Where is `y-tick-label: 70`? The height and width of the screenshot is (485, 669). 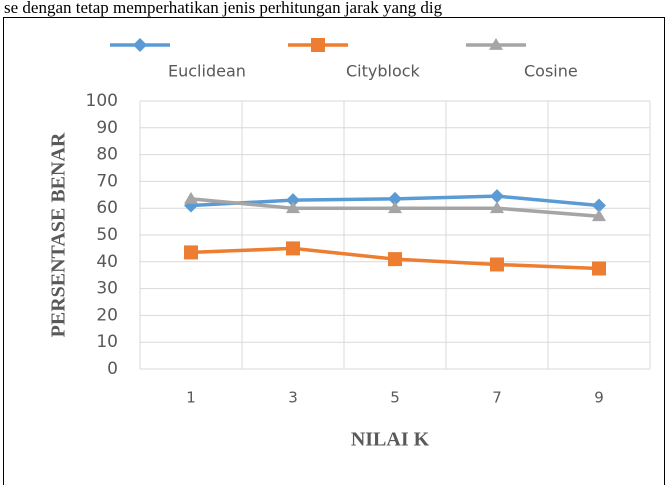 y-tick-label: 70 is located at coordinates (107, 181).